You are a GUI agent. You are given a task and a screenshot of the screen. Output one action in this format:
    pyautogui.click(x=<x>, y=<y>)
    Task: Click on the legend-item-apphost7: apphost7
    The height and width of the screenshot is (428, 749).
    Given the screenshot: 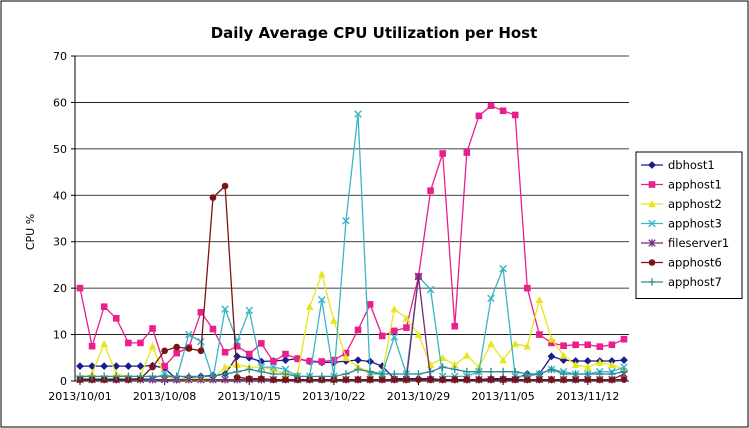 What is the action you would take?
    pyautogui.click(x=681, y=282)
    